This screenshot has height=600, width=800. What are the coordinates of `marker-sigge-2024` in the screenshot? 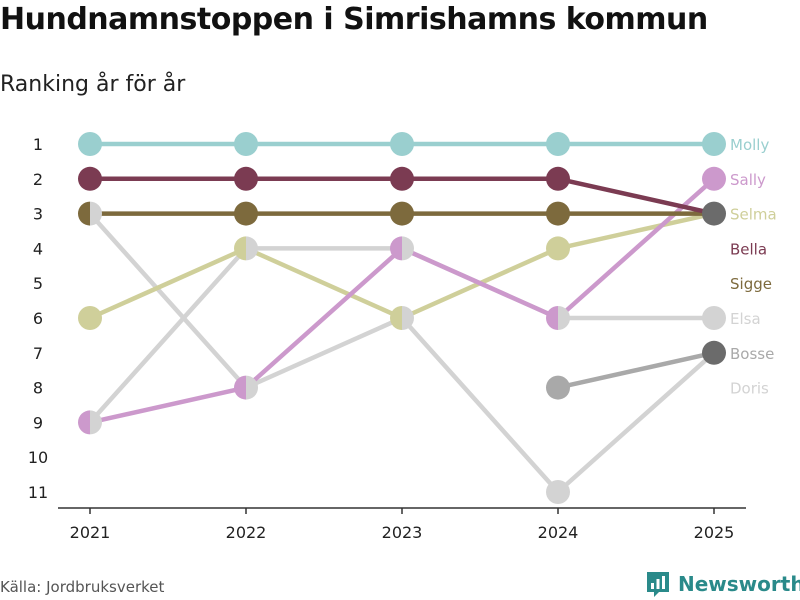 It's located at (558, 213).